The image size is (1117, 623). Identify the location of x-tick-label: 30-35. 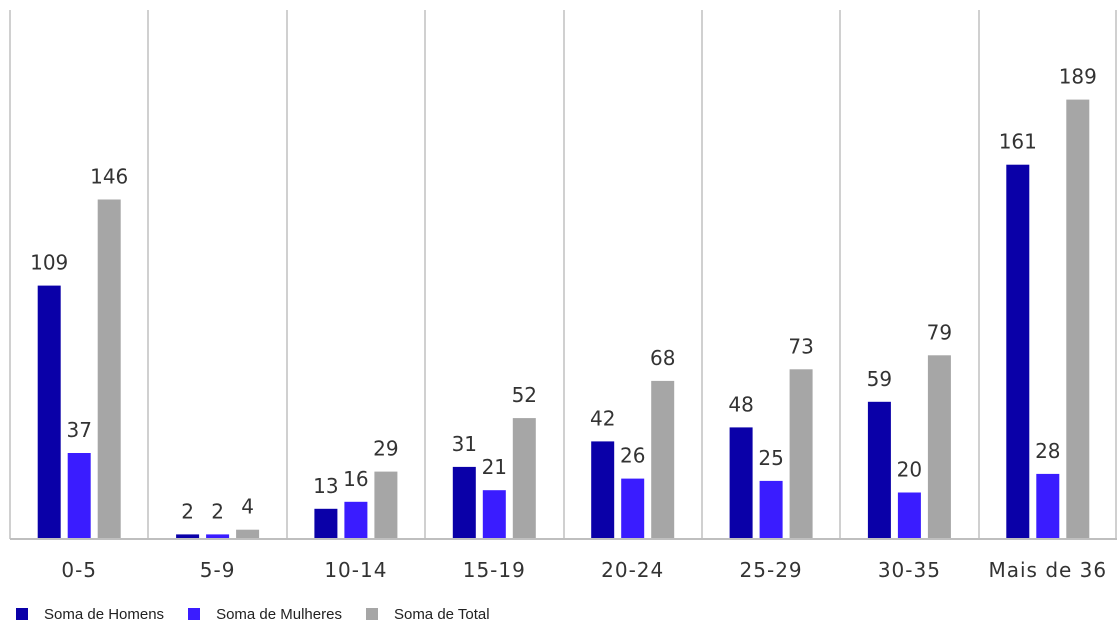
(909, 570).